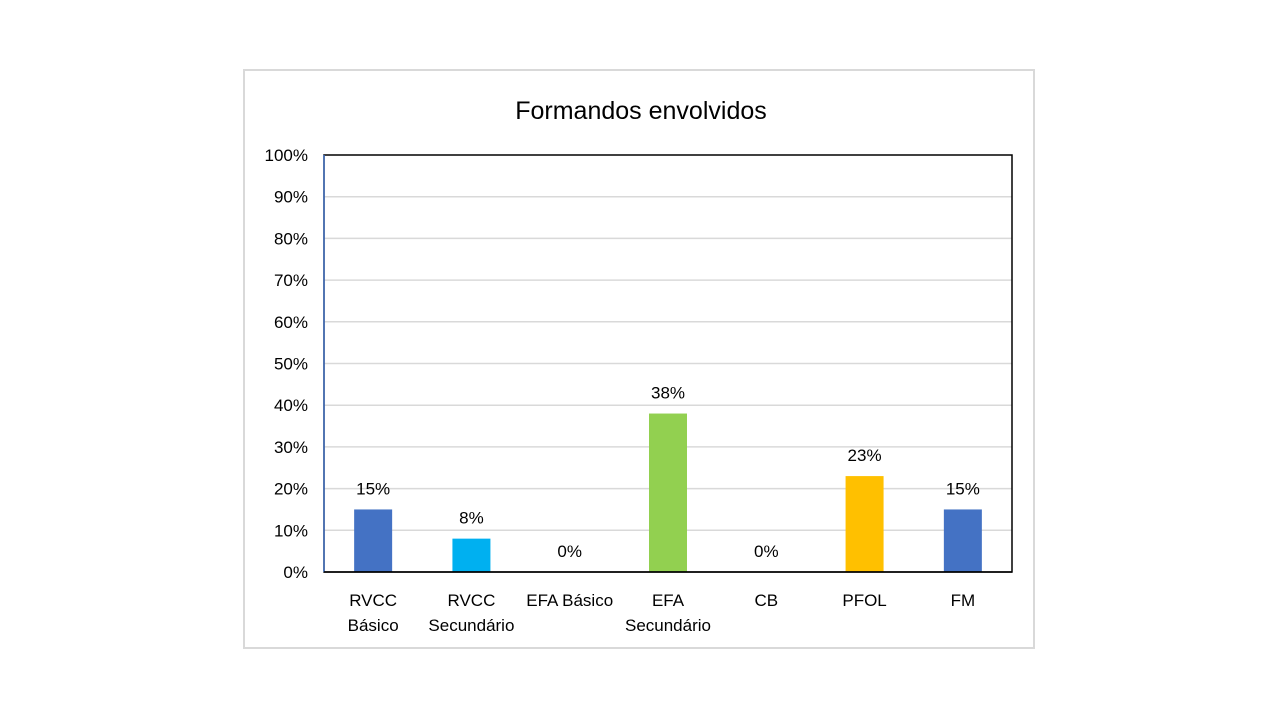 Image resolution: width=1280 pixels, height=720 pixels. Describe the element at coordinates (291, 364) in the screenshot. I see `y-tick-label: 50%` at that location.